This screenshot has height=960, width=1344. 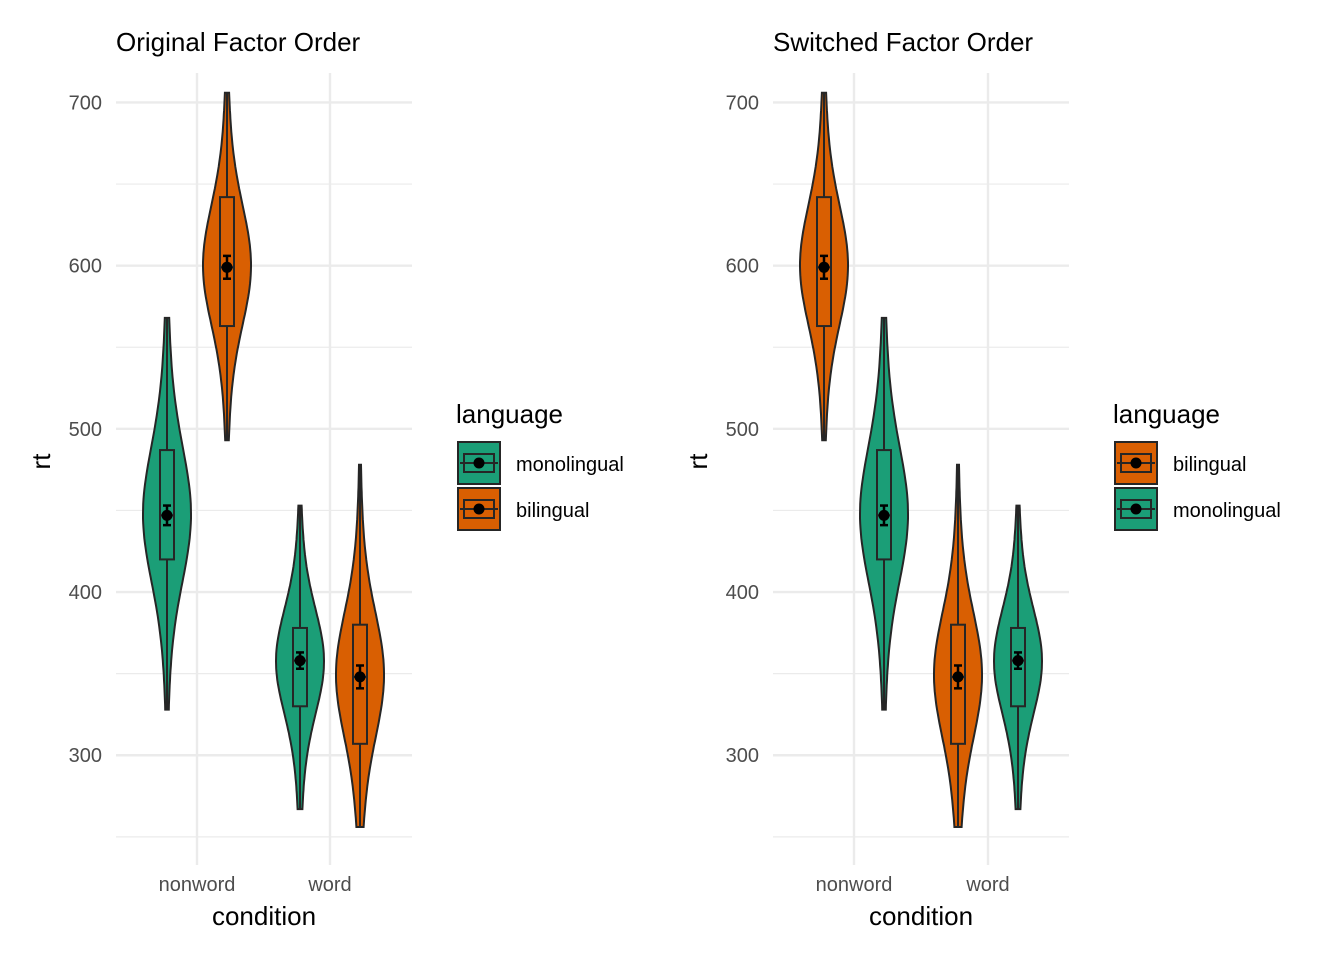 I want to click on chart-title: Original Factor Order, so click(x=238, y=42).